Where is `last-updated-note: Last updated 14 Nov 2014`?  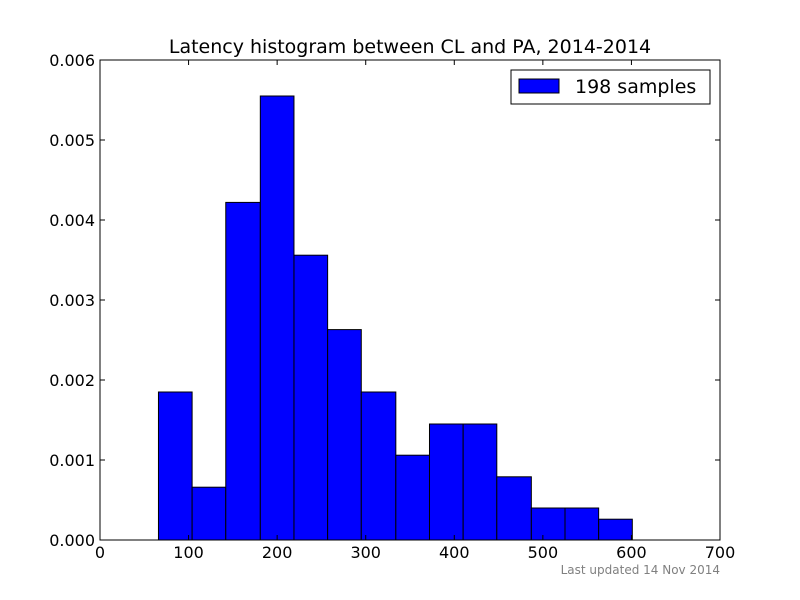 last-updated-note: Last updated 14 Nov 2014 is located at coordinates (640, 570).